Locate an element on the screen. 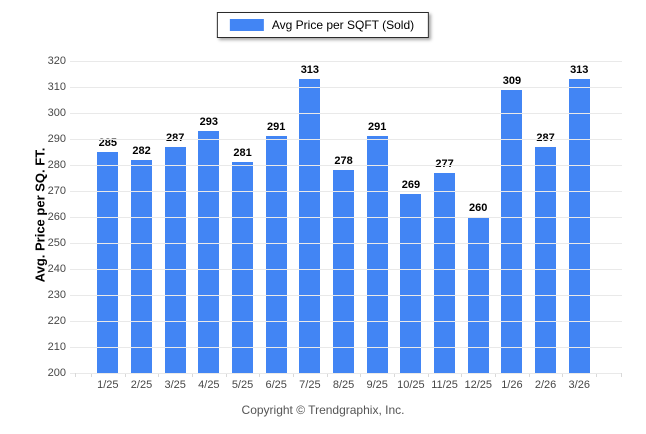 This screenshot has height=434, width=646. bar-slot: 313 is located at coordinates (579, 217).